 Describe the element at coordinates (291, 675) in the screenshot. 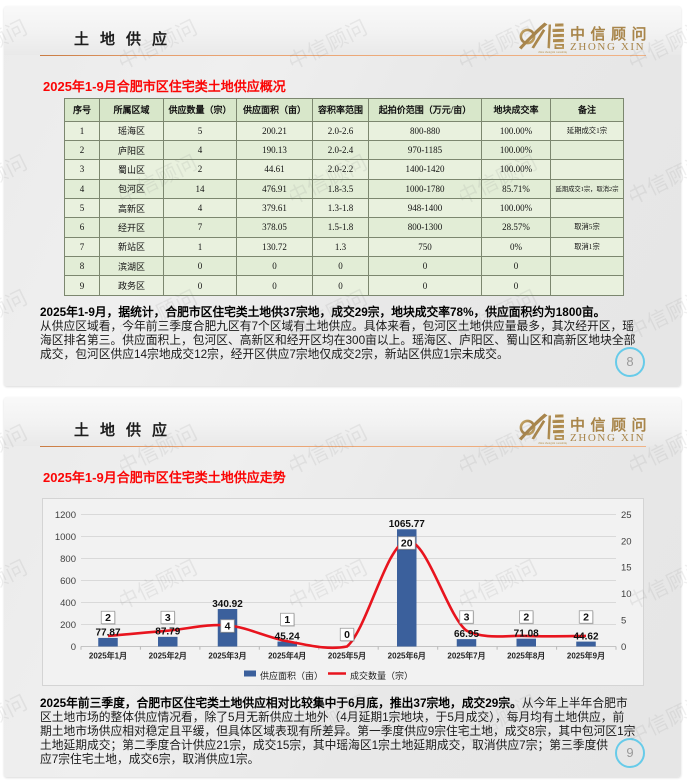

I see `svg-text: 供应面积（亩）` at that location.